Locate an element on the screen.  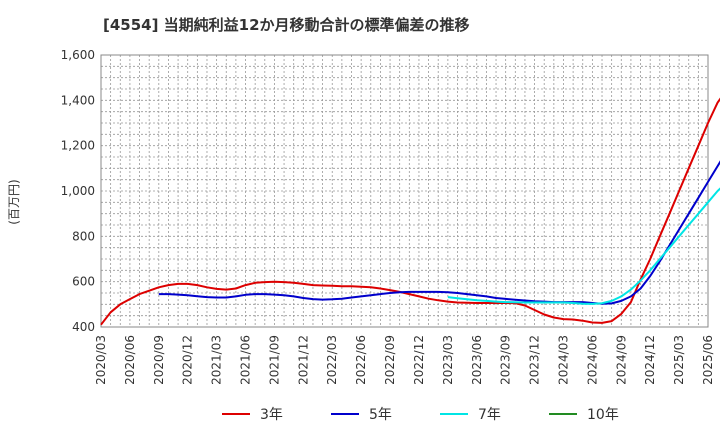
y-tick-label: 600 is located at coordinates (83, 282).